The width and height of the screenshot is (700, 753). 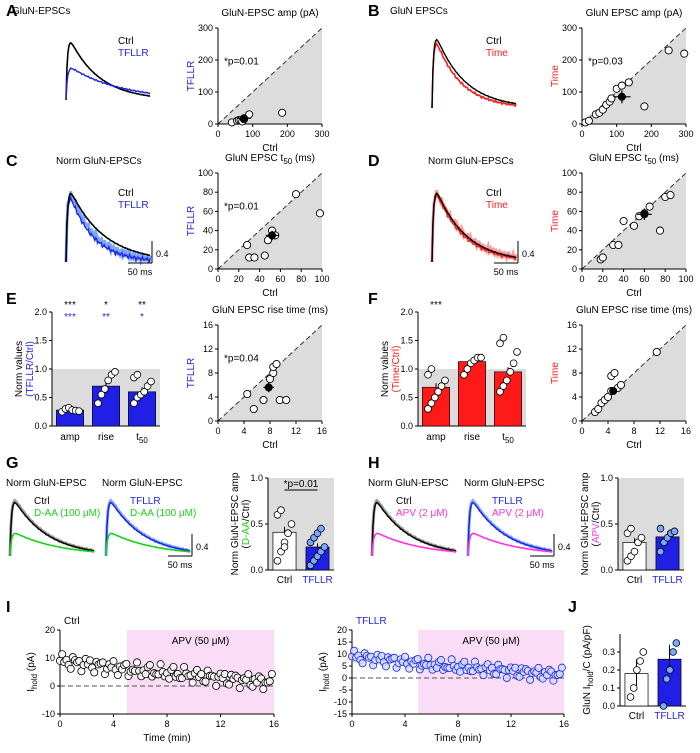 What do you see at coordinates (344, 666) in the screenshot?
I see `y-tick-label: 5` at bounding box center [344, 666].